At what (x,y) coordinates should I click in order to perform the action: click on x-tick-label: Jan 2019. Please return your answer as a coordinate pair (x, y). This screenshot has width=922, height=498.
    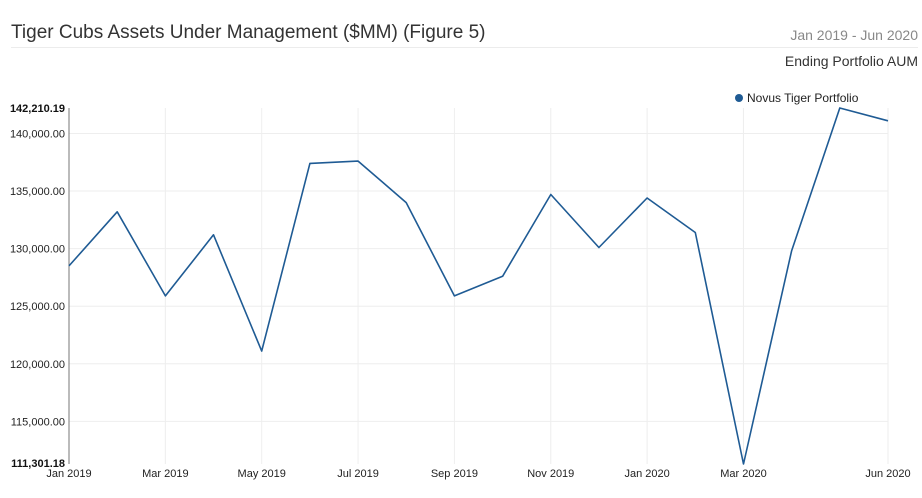
    Looking at the image, I should click on (68, 474).